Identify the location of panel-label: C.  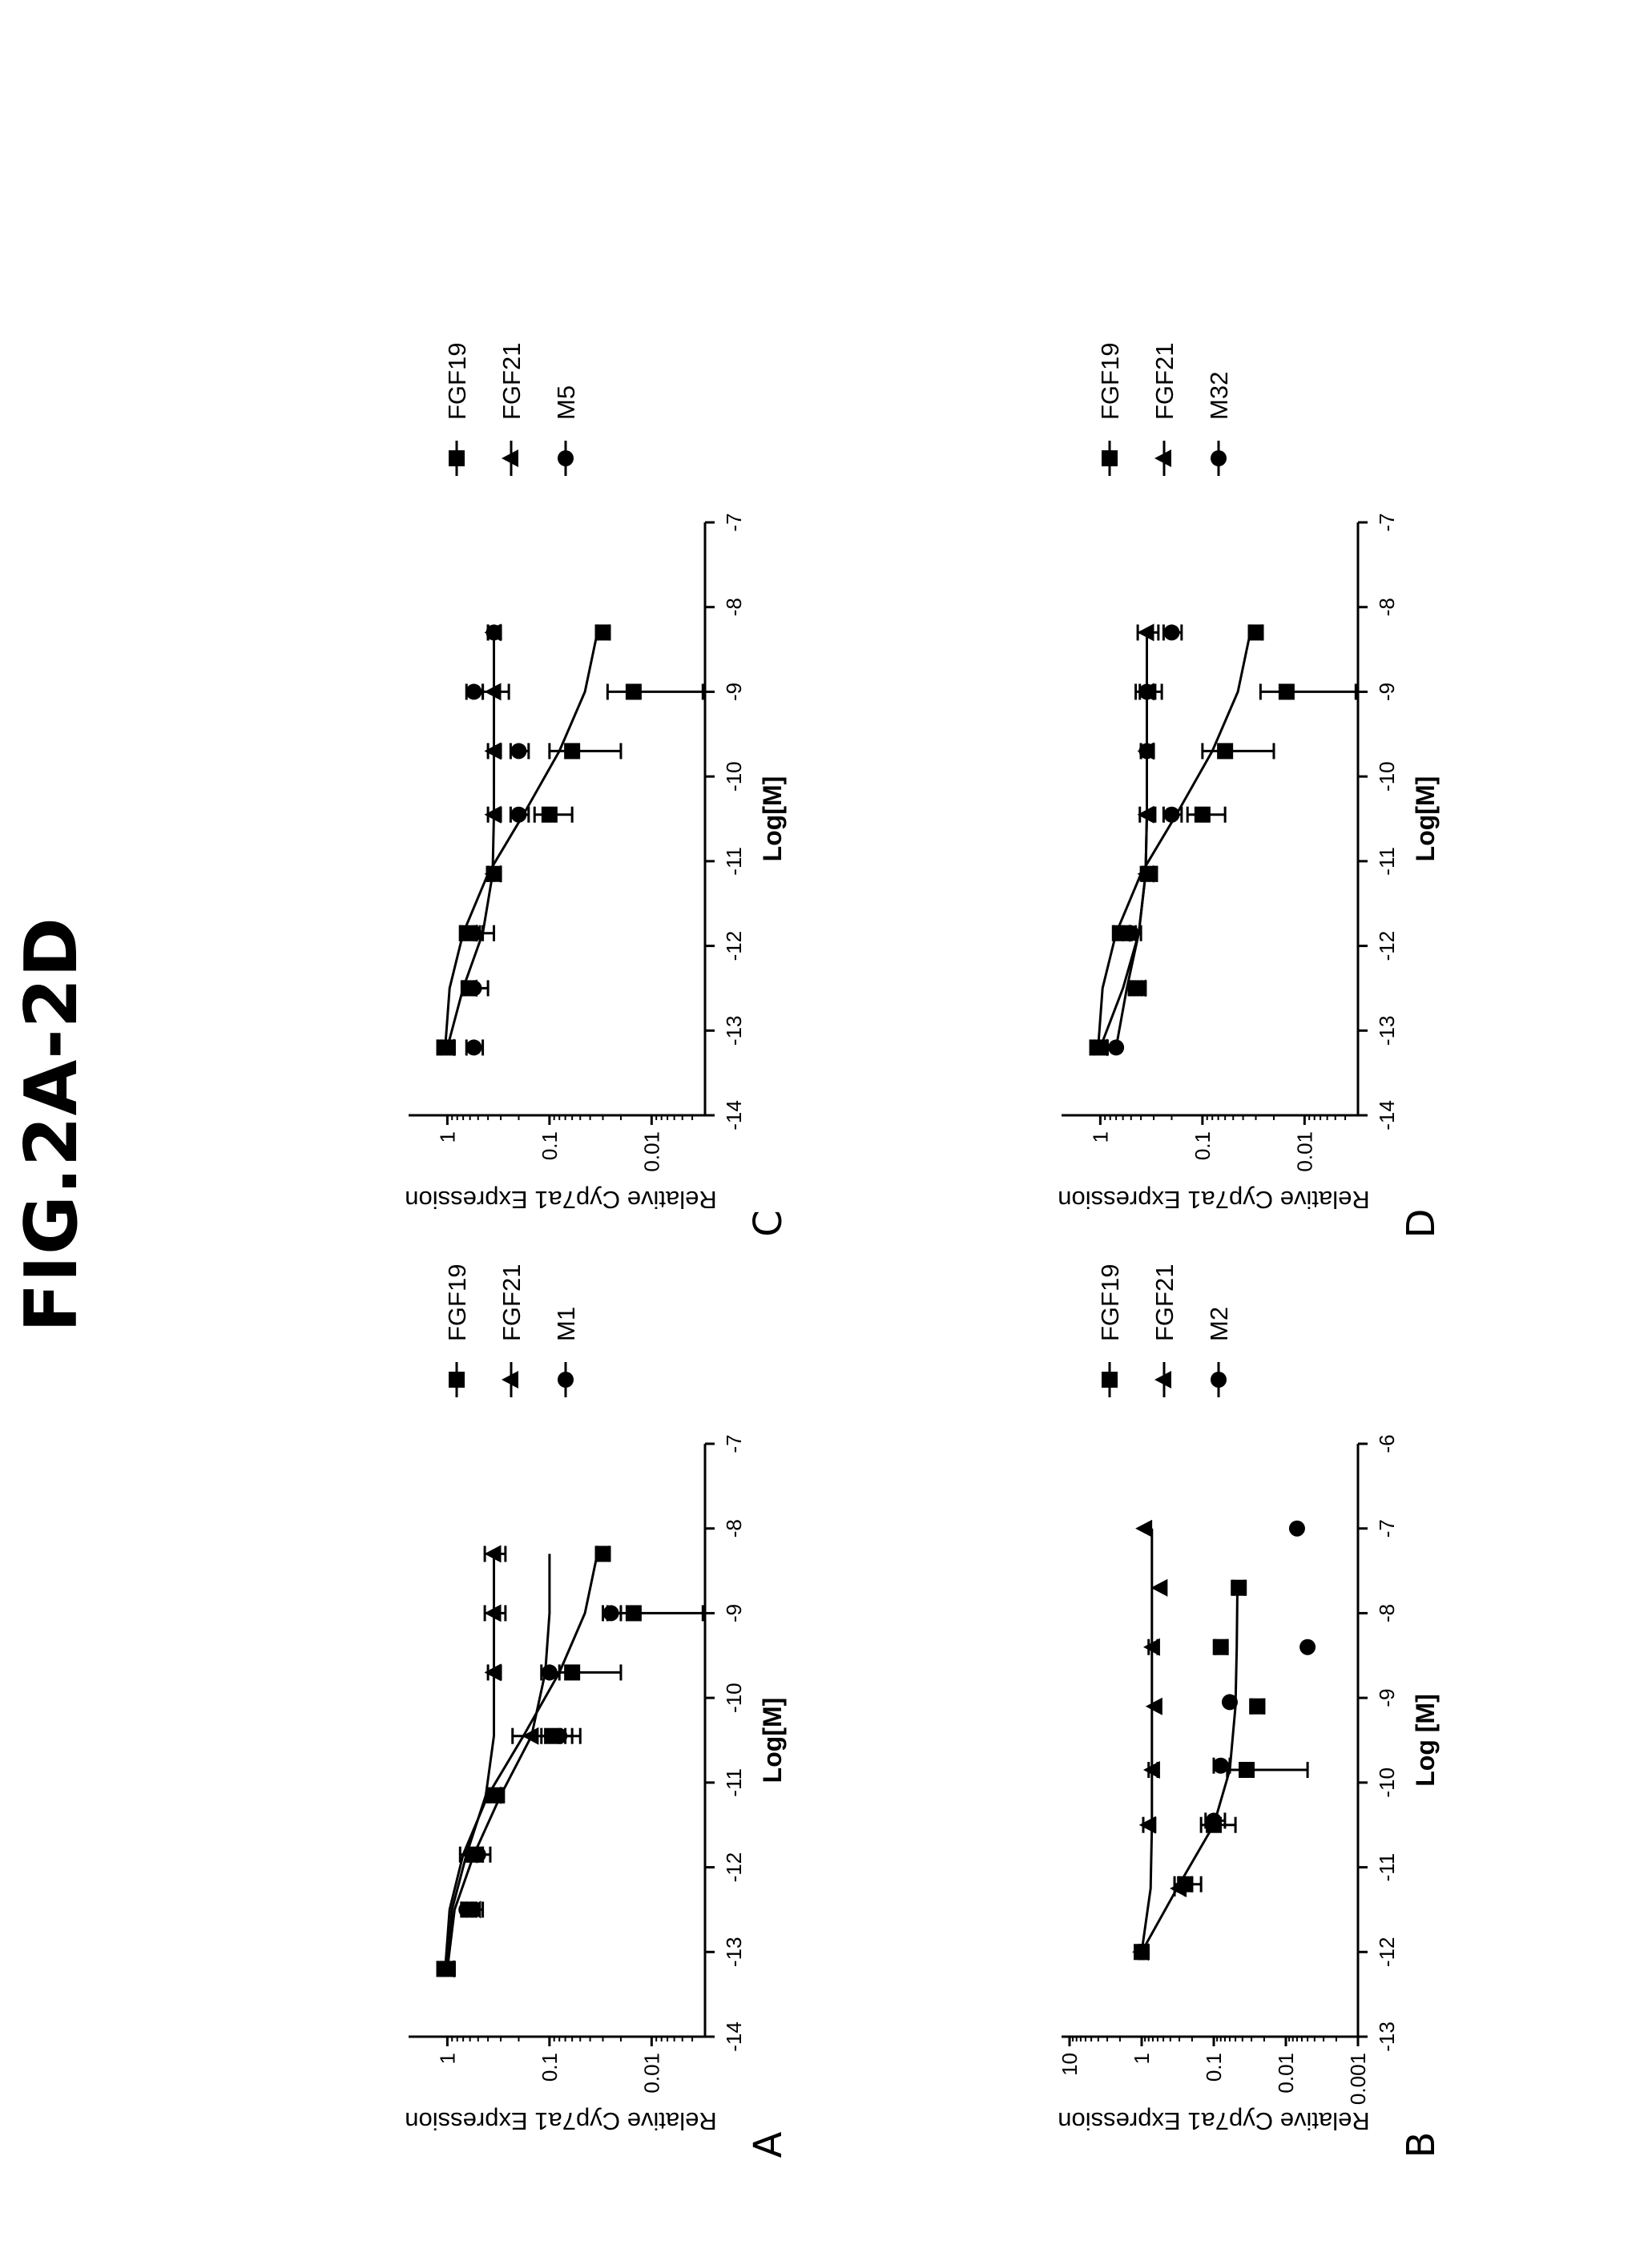
(768, 1223).